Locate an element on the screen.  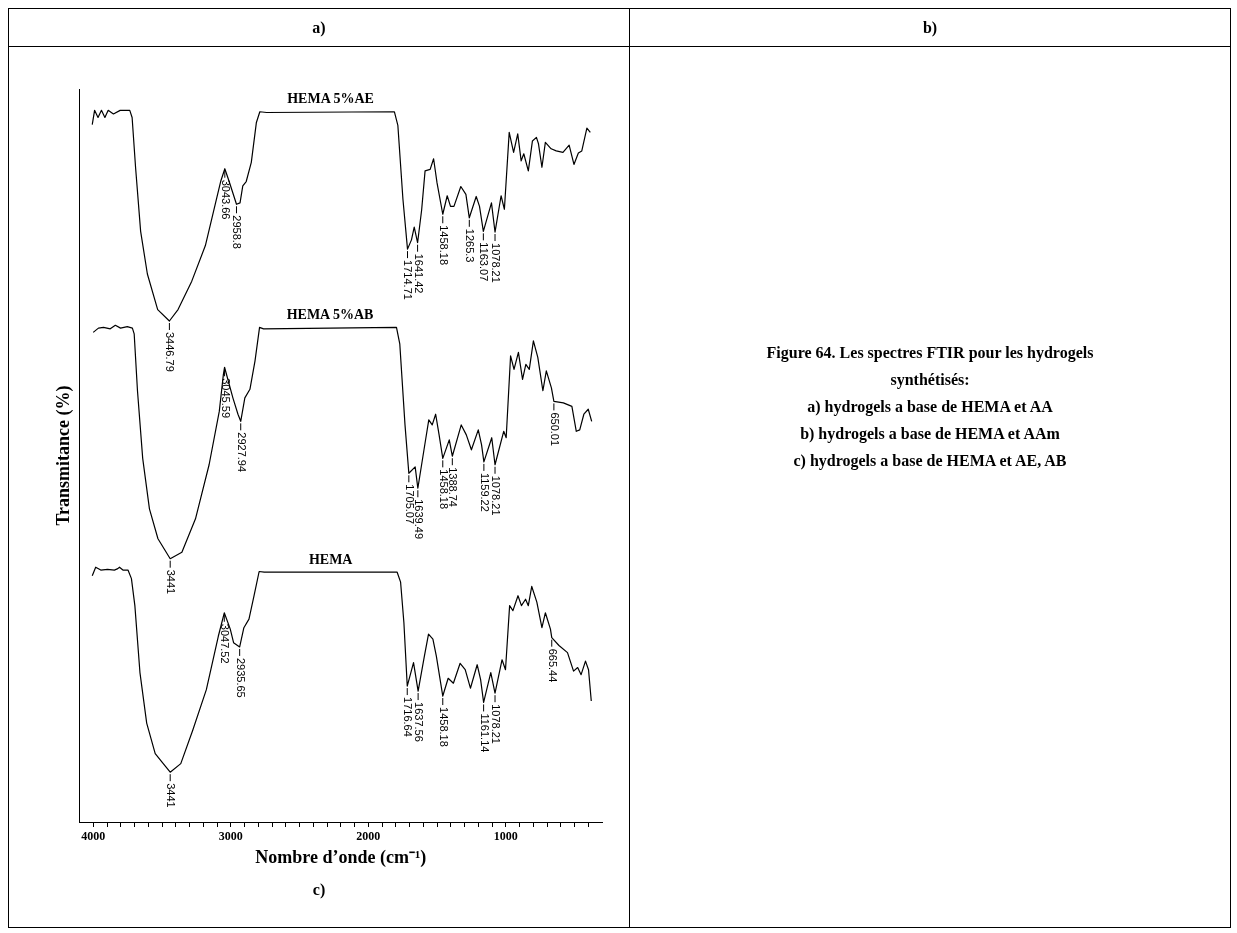
text: c) is located at coordinates (319, 890).